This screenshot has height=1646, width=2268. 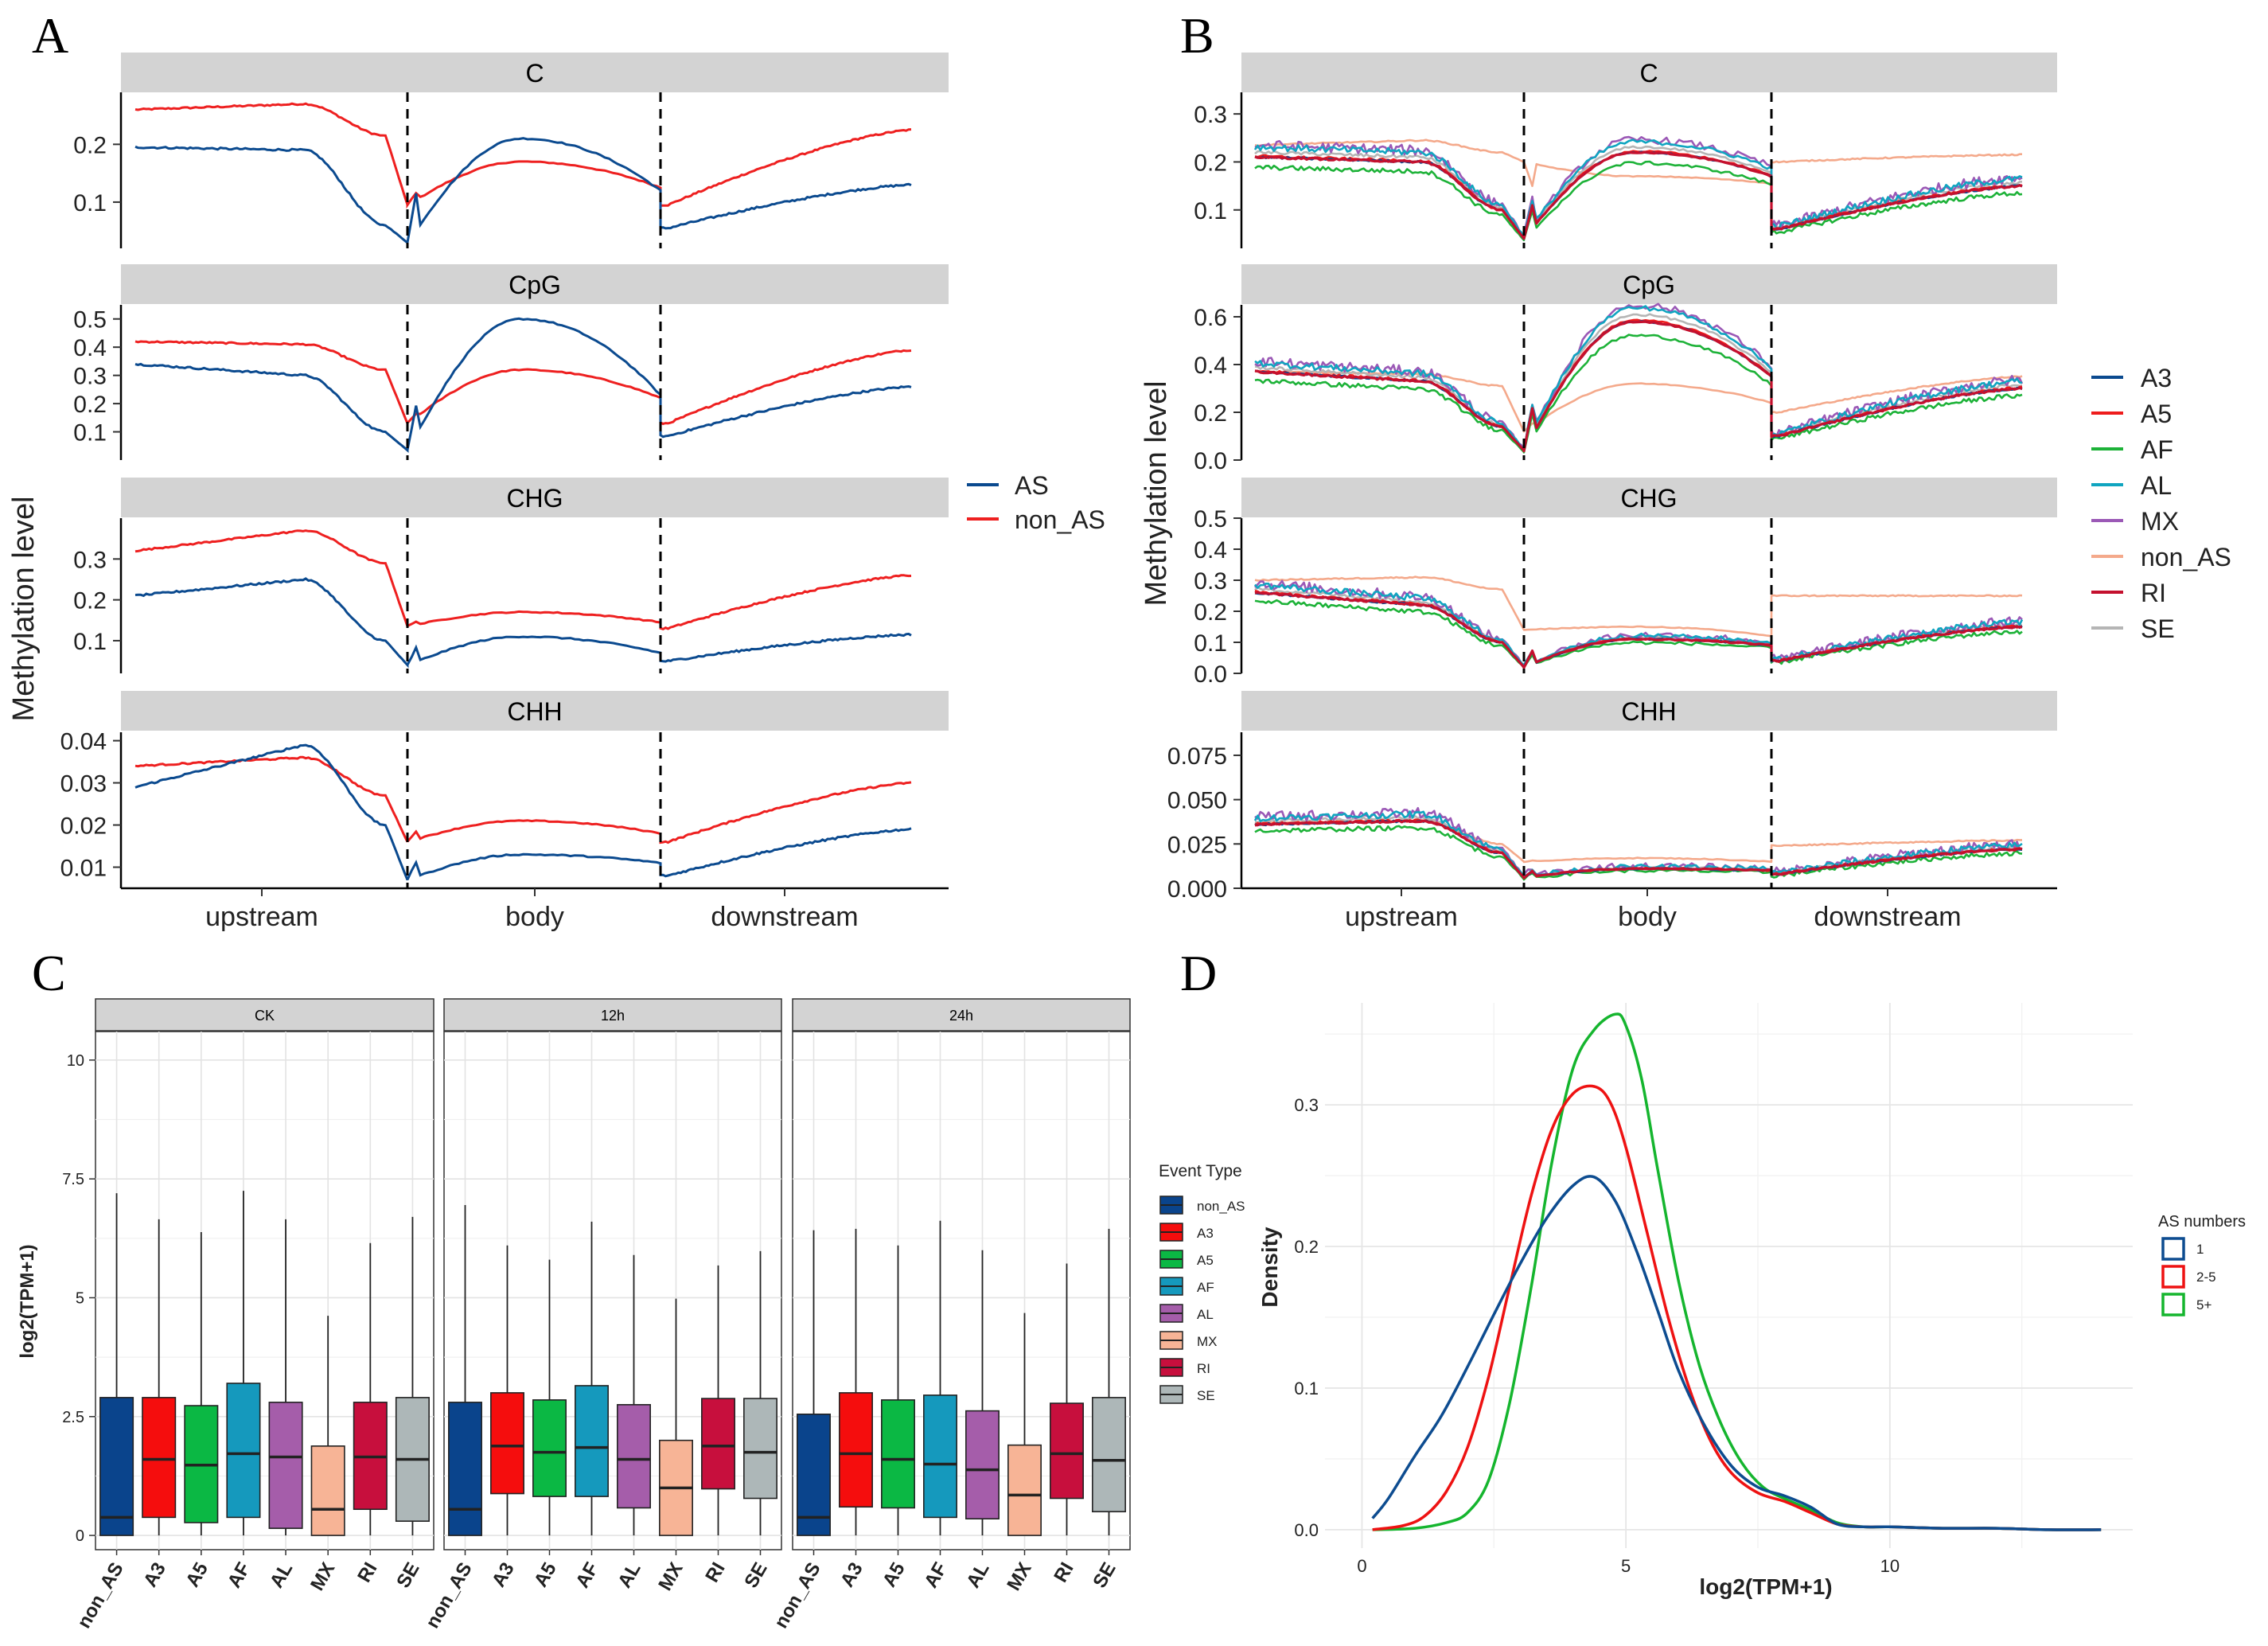 I want to click on panel-d-x-tick-label: 5, so click(x=1626, y=1566).